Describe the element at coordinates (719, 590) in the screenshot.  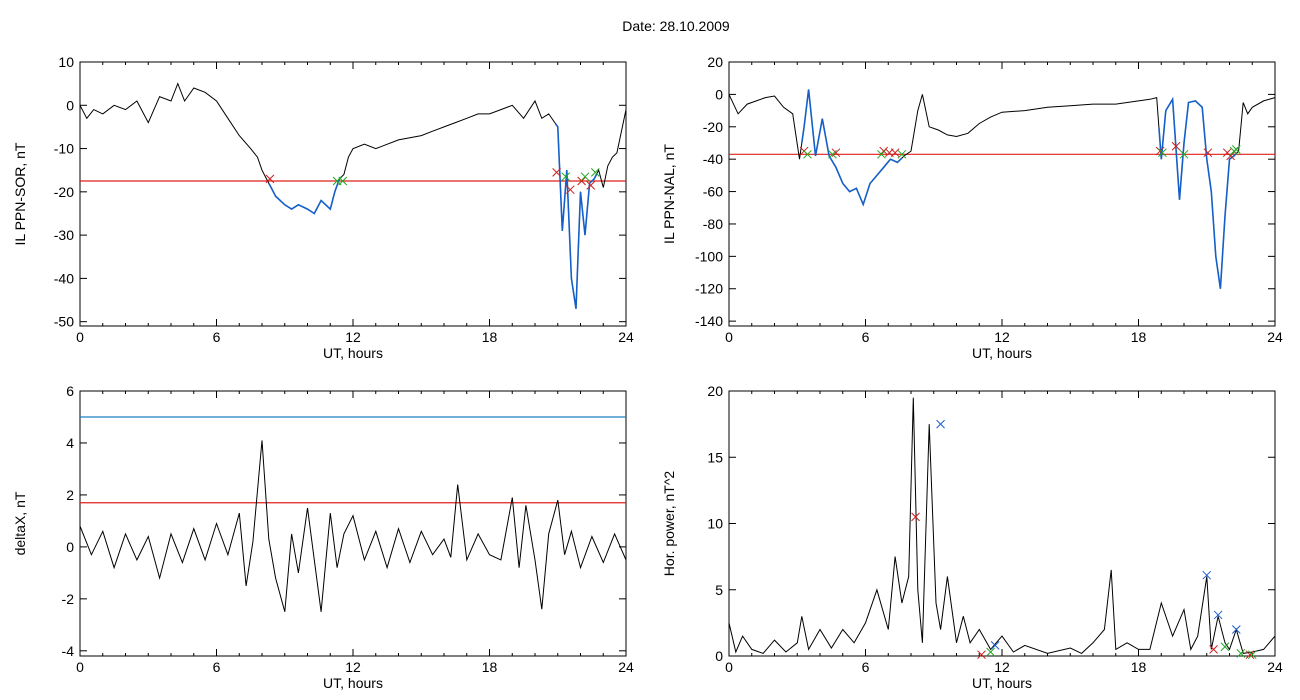
I see `y-tick-label: 5` at that location.